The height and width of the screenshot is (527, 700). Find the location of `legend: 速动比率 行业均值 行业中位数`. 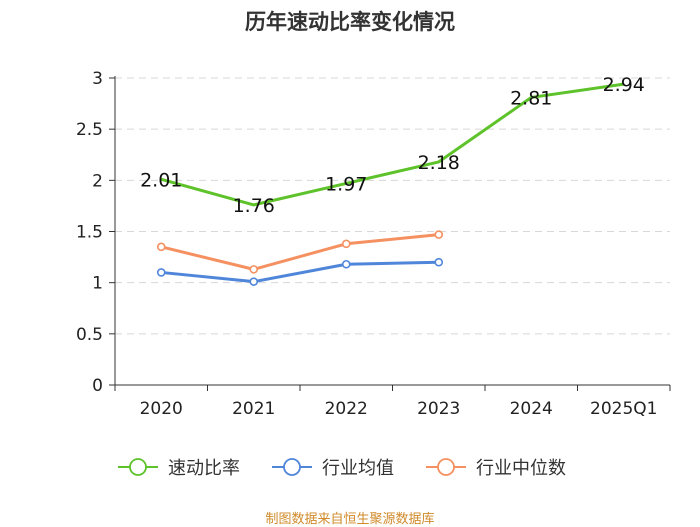

legend: 速动比率 行业均值 行业中位数 is located at coordinates (342, 468).